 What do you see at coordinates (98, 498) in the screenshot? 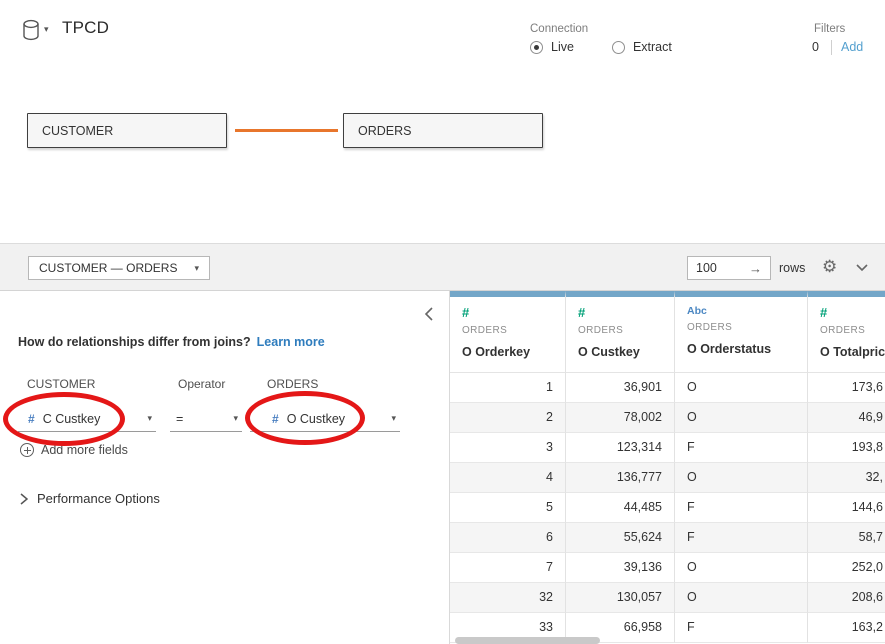
I see `performance-options-label: Performance Options` at bounding box center [98, 498].